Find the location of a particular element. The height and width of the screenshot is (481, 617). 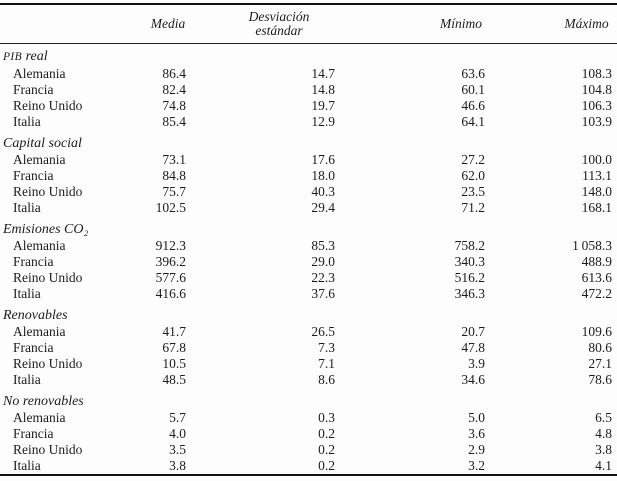

value-cell-minimo: 20.7 is located at coordinates (473, 331).